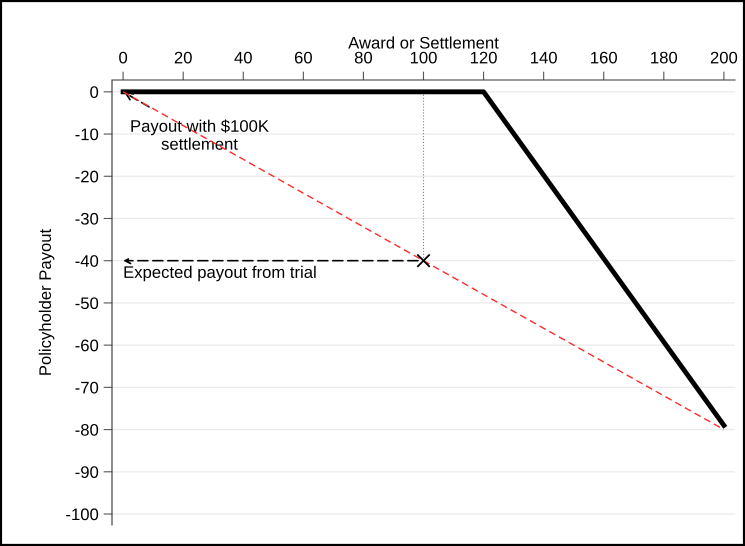  What do you see at coordinates (303, 58) in the screenshot?
I see `x-tick-label: 60` at bounding box center [303, 58].